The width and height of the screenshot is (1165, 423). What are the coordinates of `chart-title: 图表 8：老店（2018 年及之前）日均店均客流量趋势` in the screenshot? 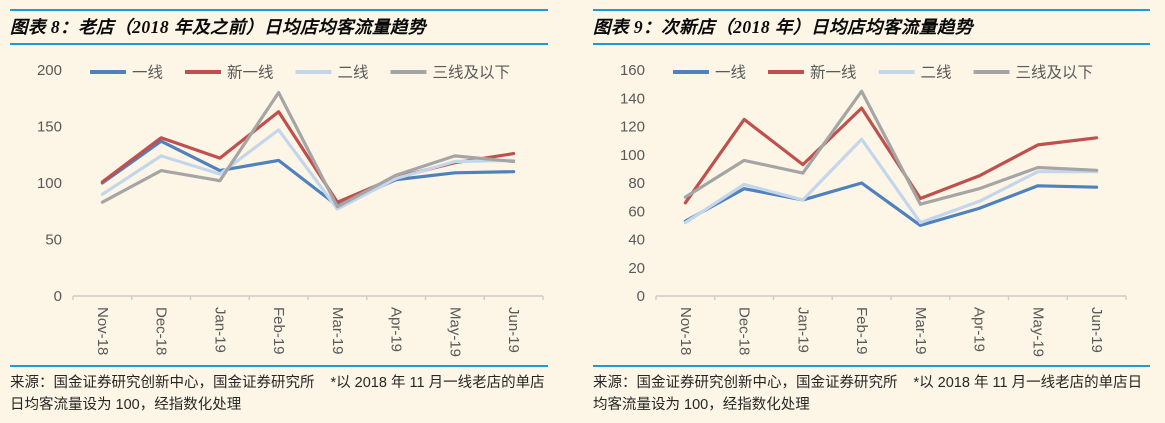 It's located at (218, 27).